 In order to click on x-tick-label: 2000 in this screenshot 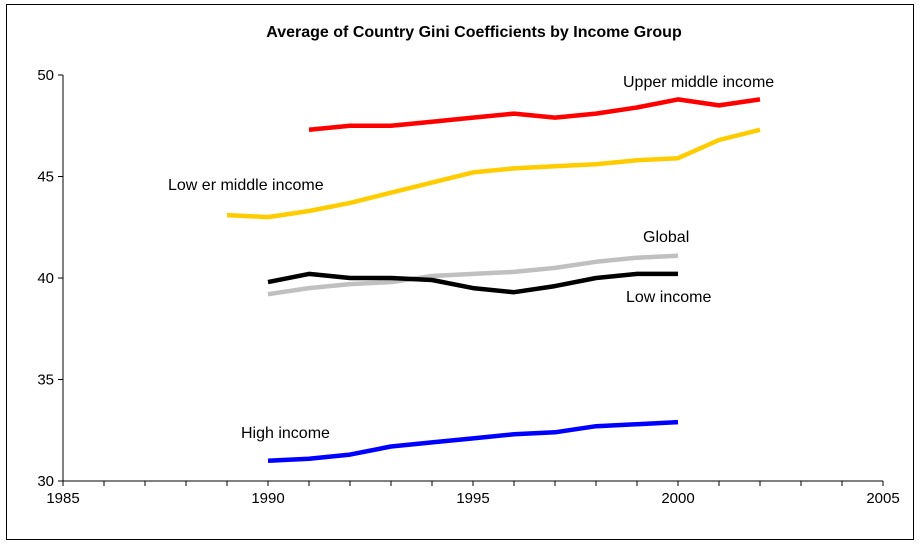, I will do `click(677, 498)`.